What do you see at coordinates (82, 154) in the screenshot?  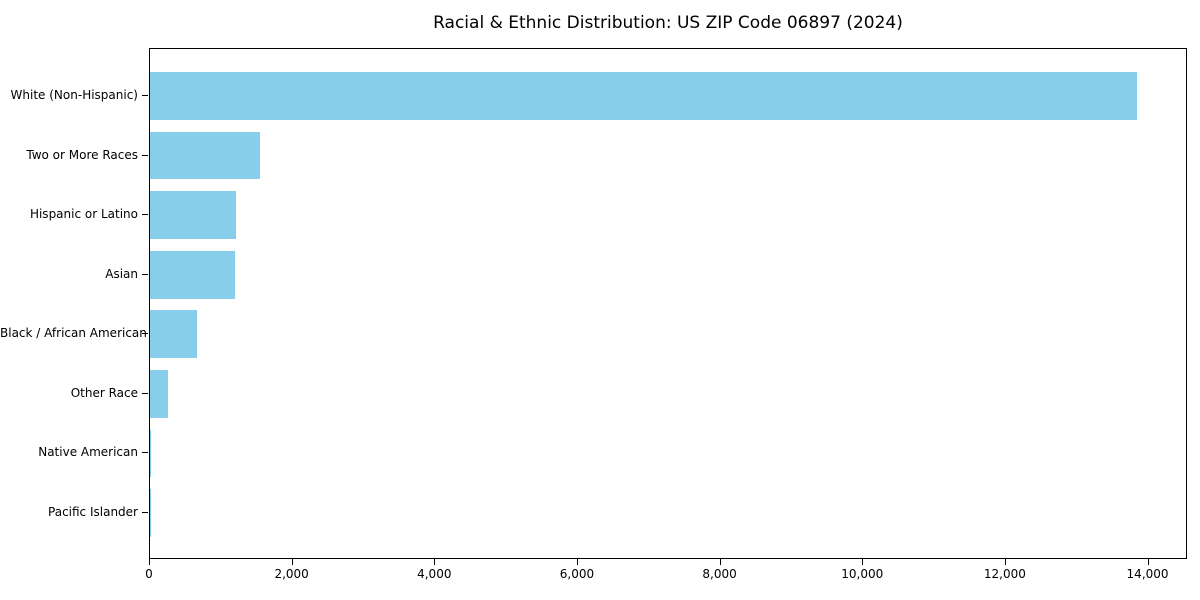 I see `y-axis-label-two-or-more-races: Two or More Races` at bounding box center [82, 154].